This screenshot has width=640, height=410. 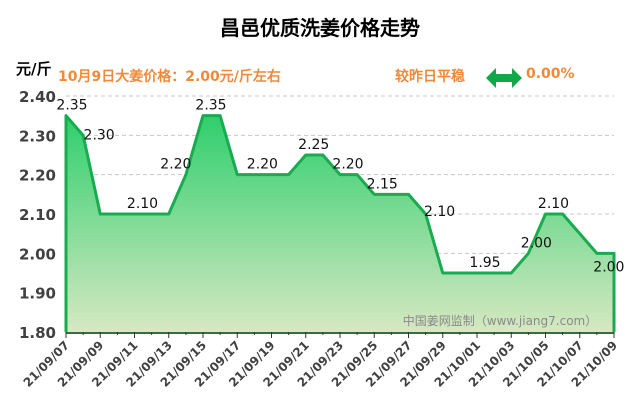 What do you see at coordinates (37, 333) in the screenshot?
I see `y-tick-label: 1.80` at bounding box center [37, 333].